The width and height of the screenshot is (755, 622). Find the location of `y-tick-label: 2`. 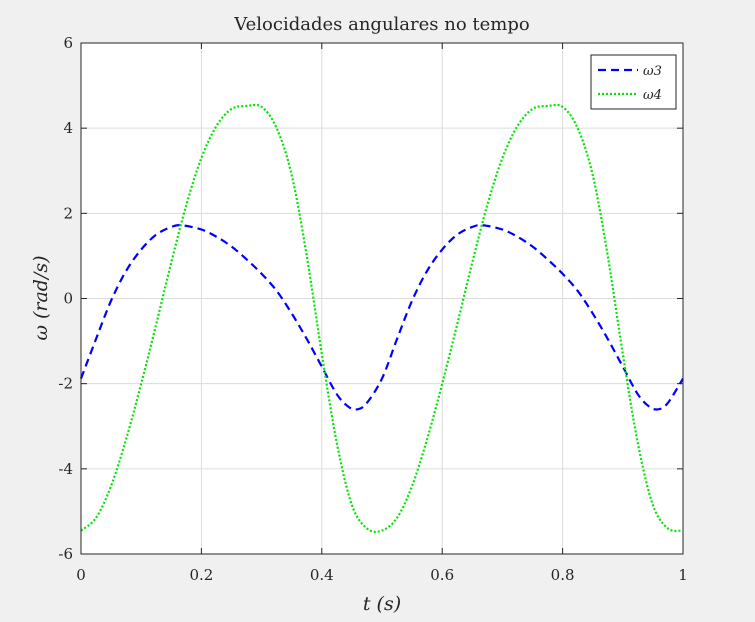

y-tick-label: 2 is located at coordinates (68, 213).